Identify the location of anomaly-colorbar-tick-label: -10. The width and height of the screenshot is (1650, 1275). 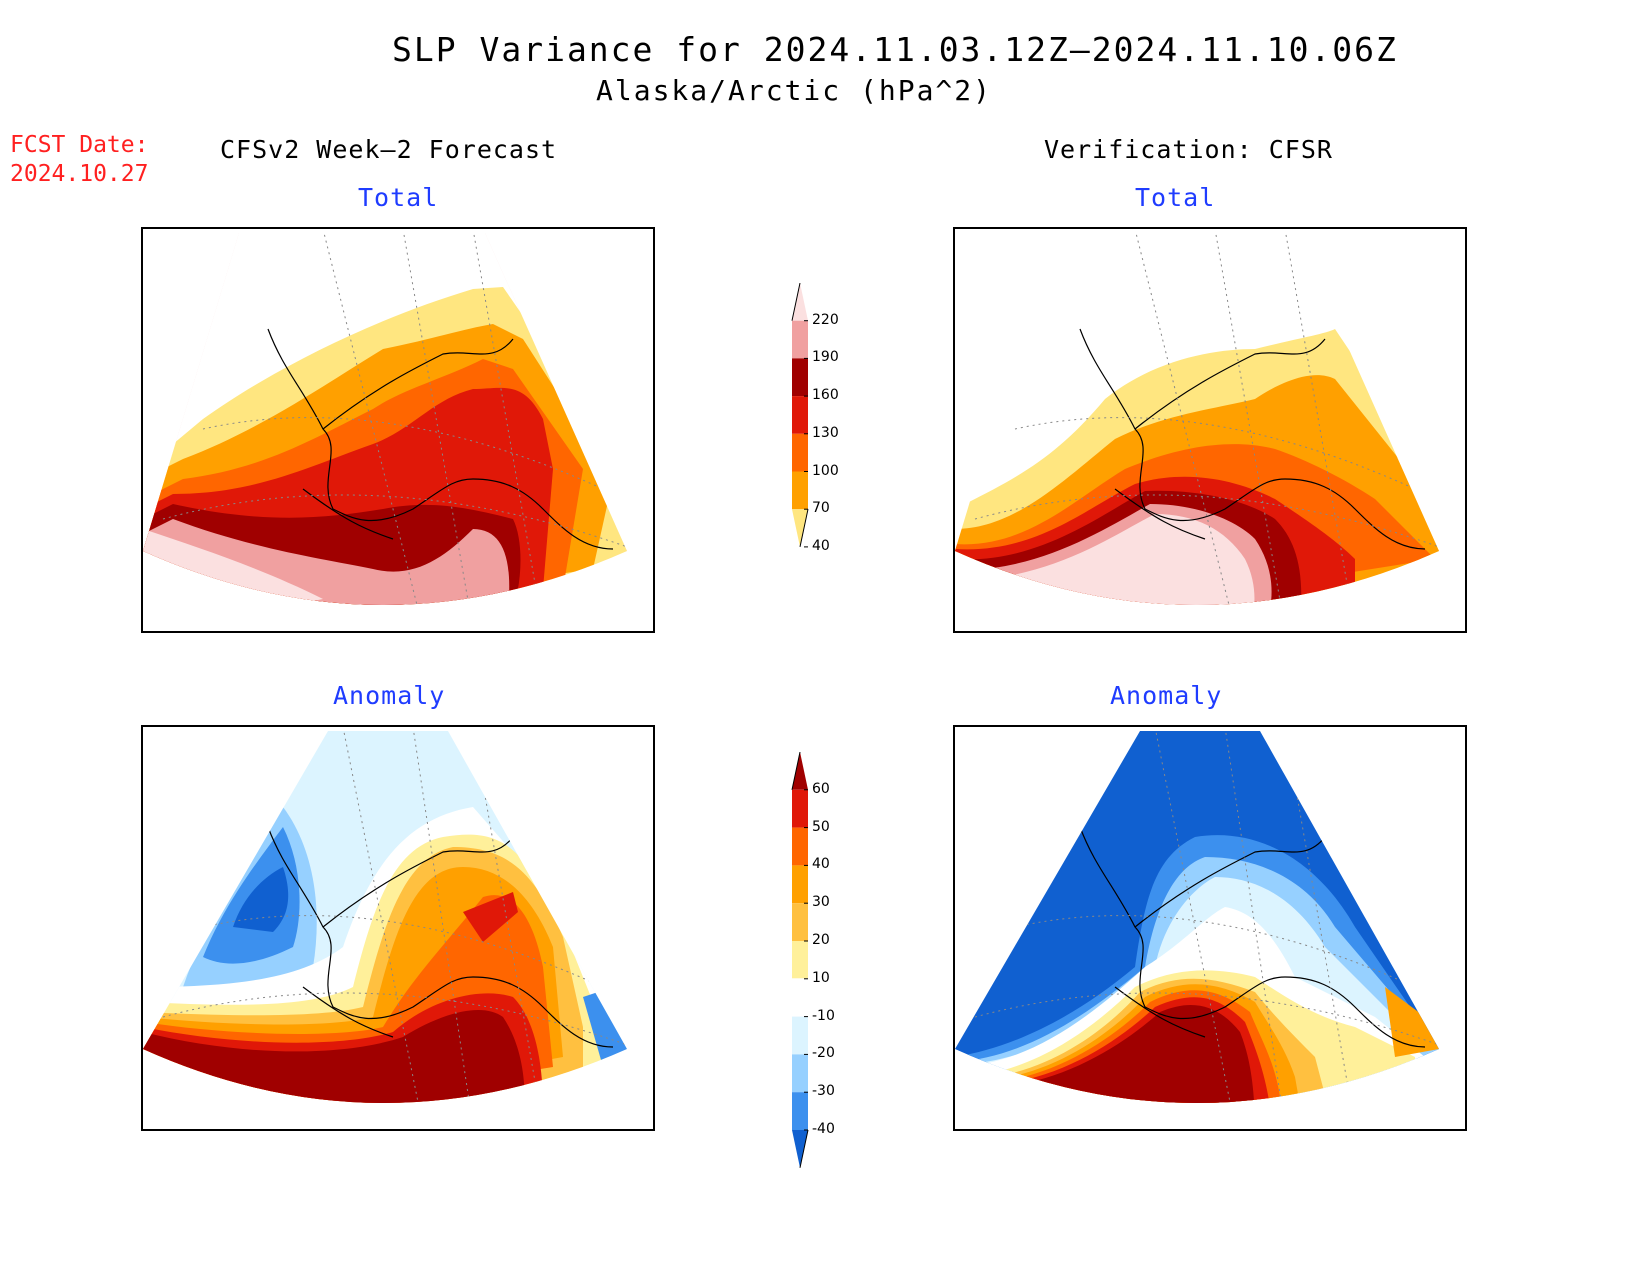
(823, 1015).